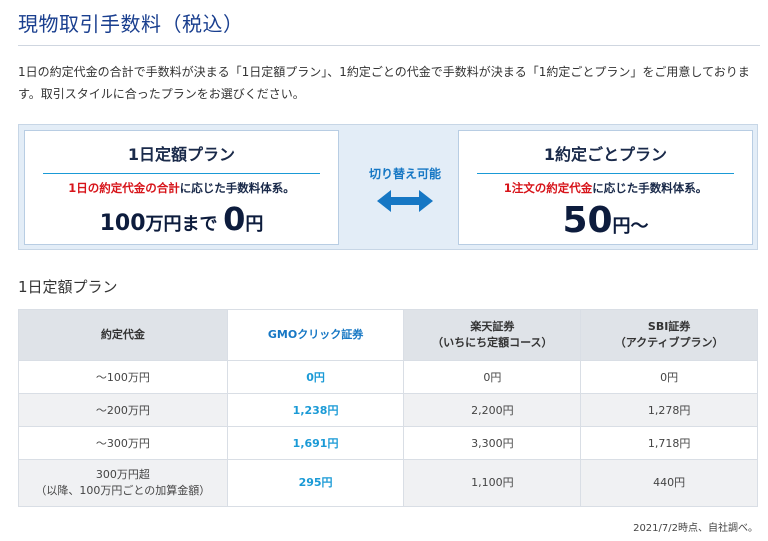 This screenshot has height=541, width=768. I want to click on cell-rakuten: 1,100円, so click(492, 483).